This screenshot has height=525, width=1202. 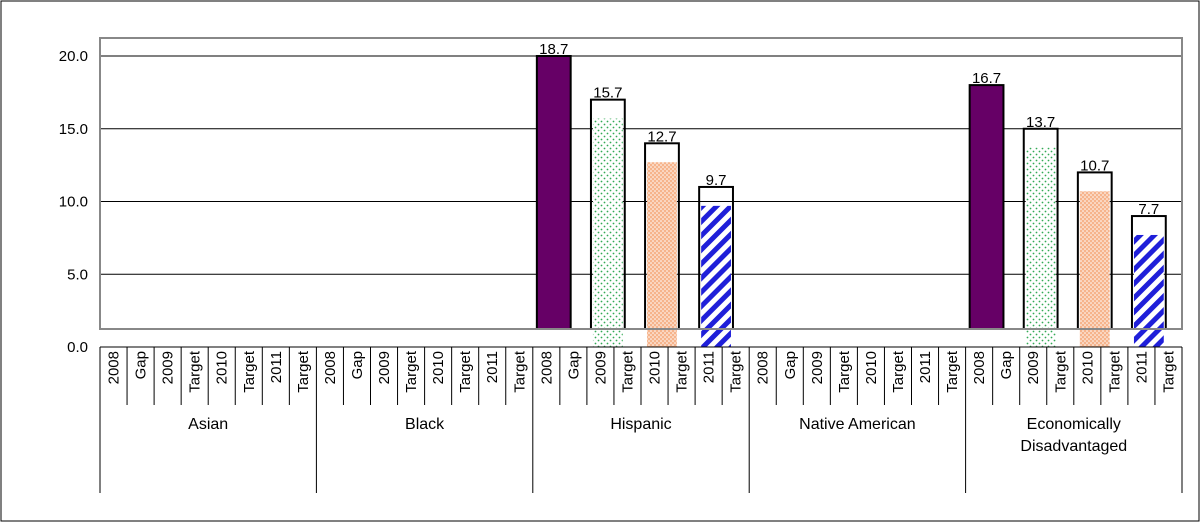 What do you see at coordinates (73, 202) in the screenshot?
I see `y-tick-label: 10.0` at bounding box center [73, 202].